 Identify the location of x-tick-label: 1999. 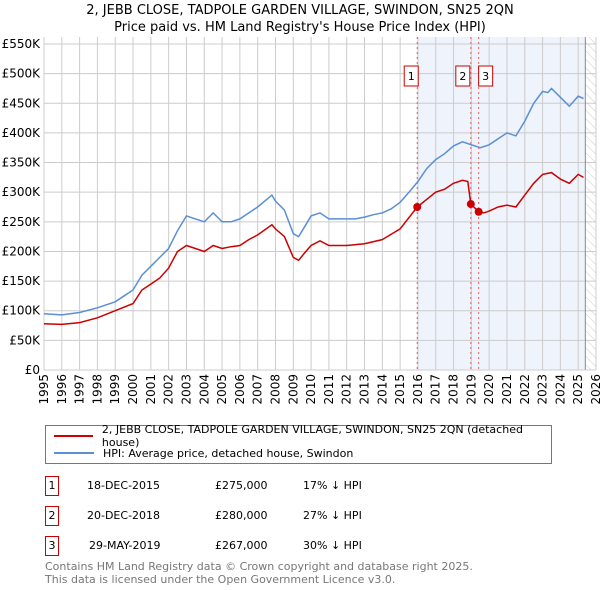
(115, 389).